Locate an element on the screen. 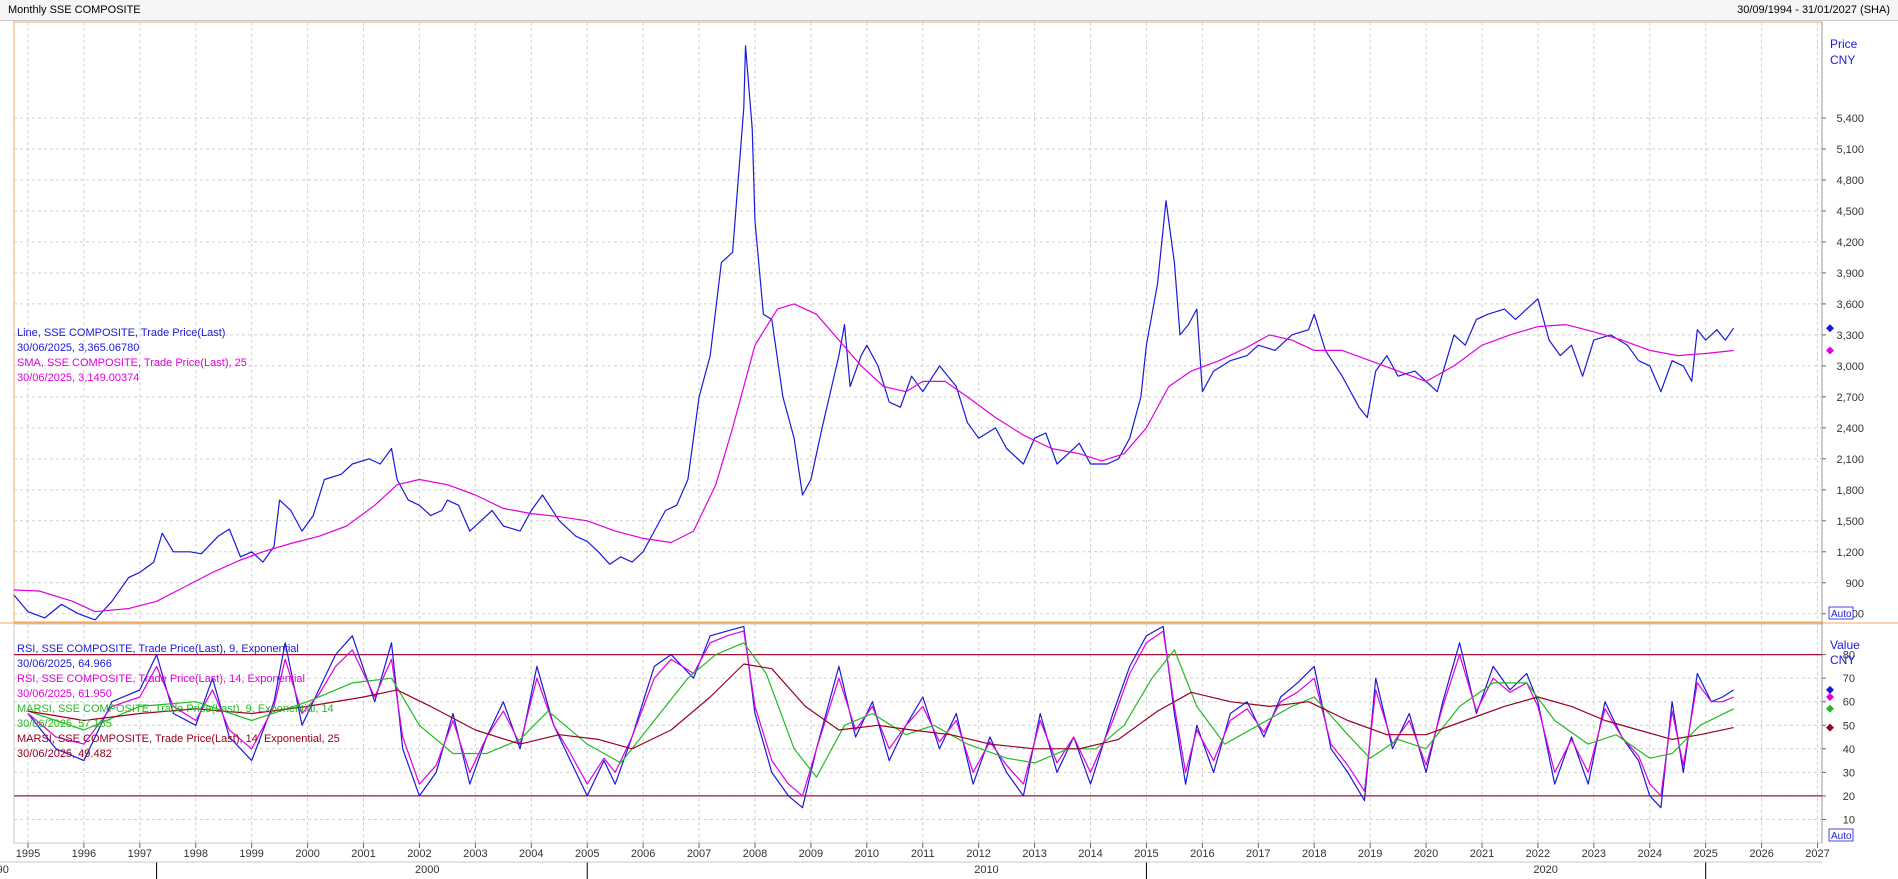 This screenshot has width=1898, height=879. x-tick-label: 1998 is located at coordinates (196, 854).